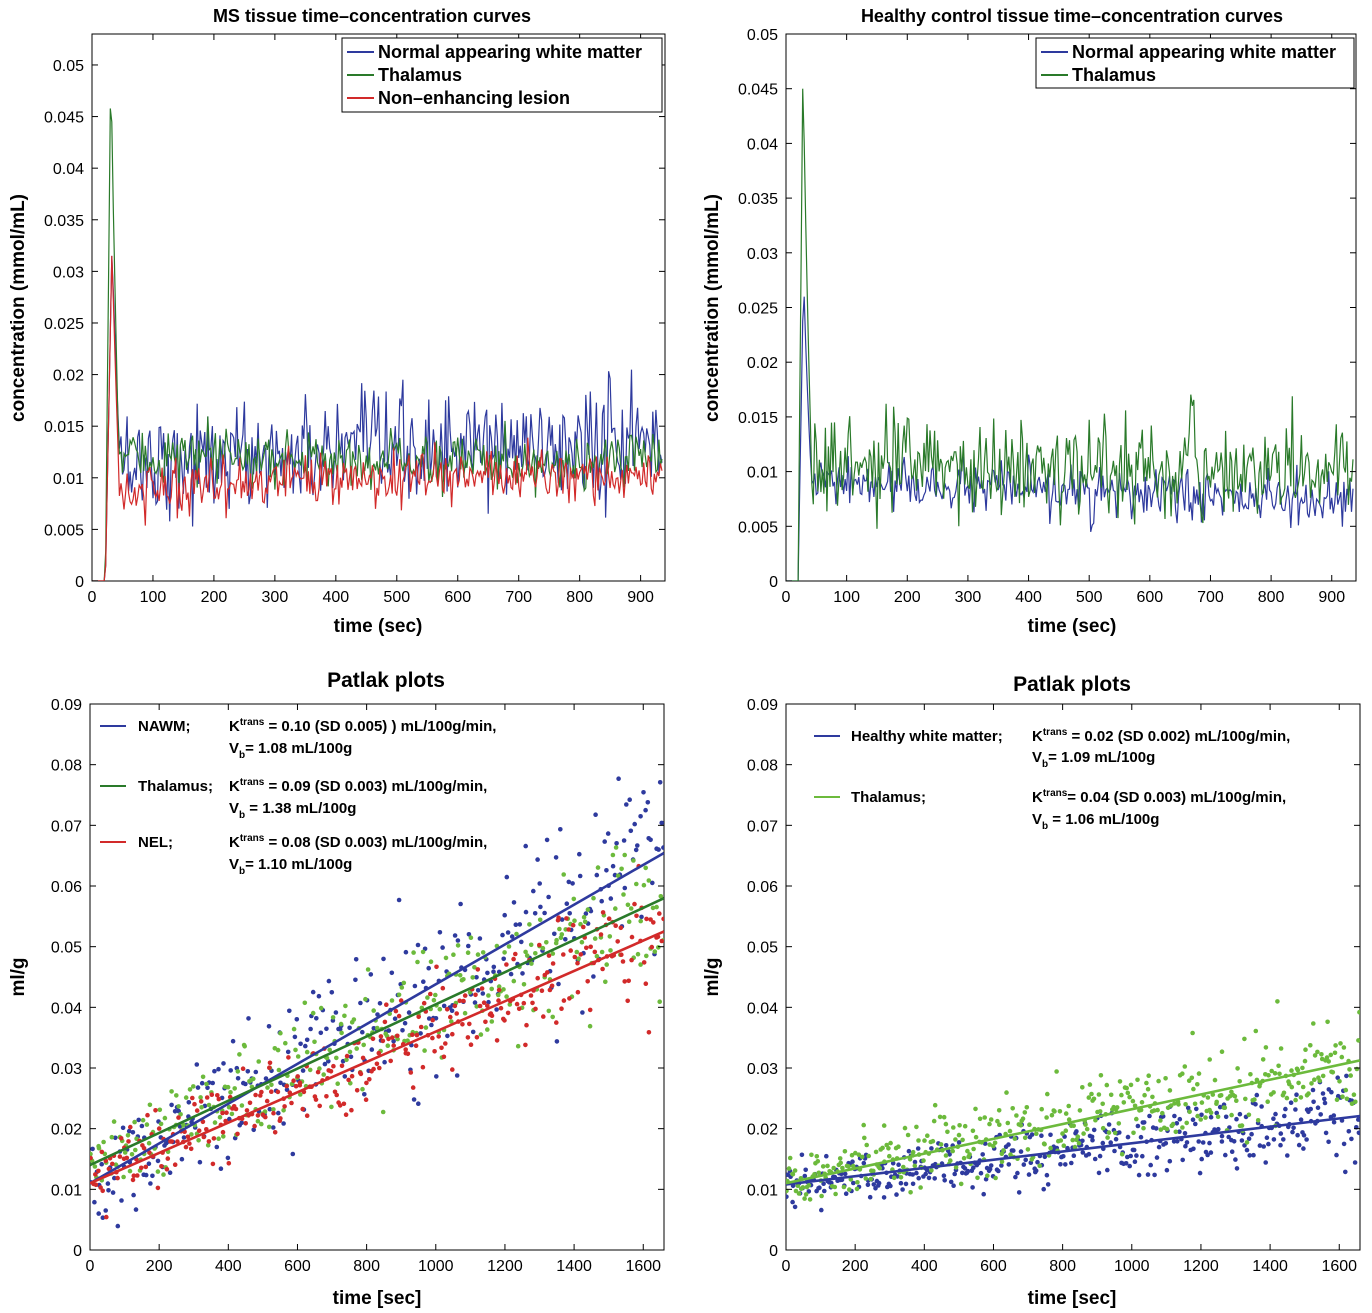 This screenshot has height=1313, width=1372. I want to click on y-tick-label: 0.005, so click(64, 530).